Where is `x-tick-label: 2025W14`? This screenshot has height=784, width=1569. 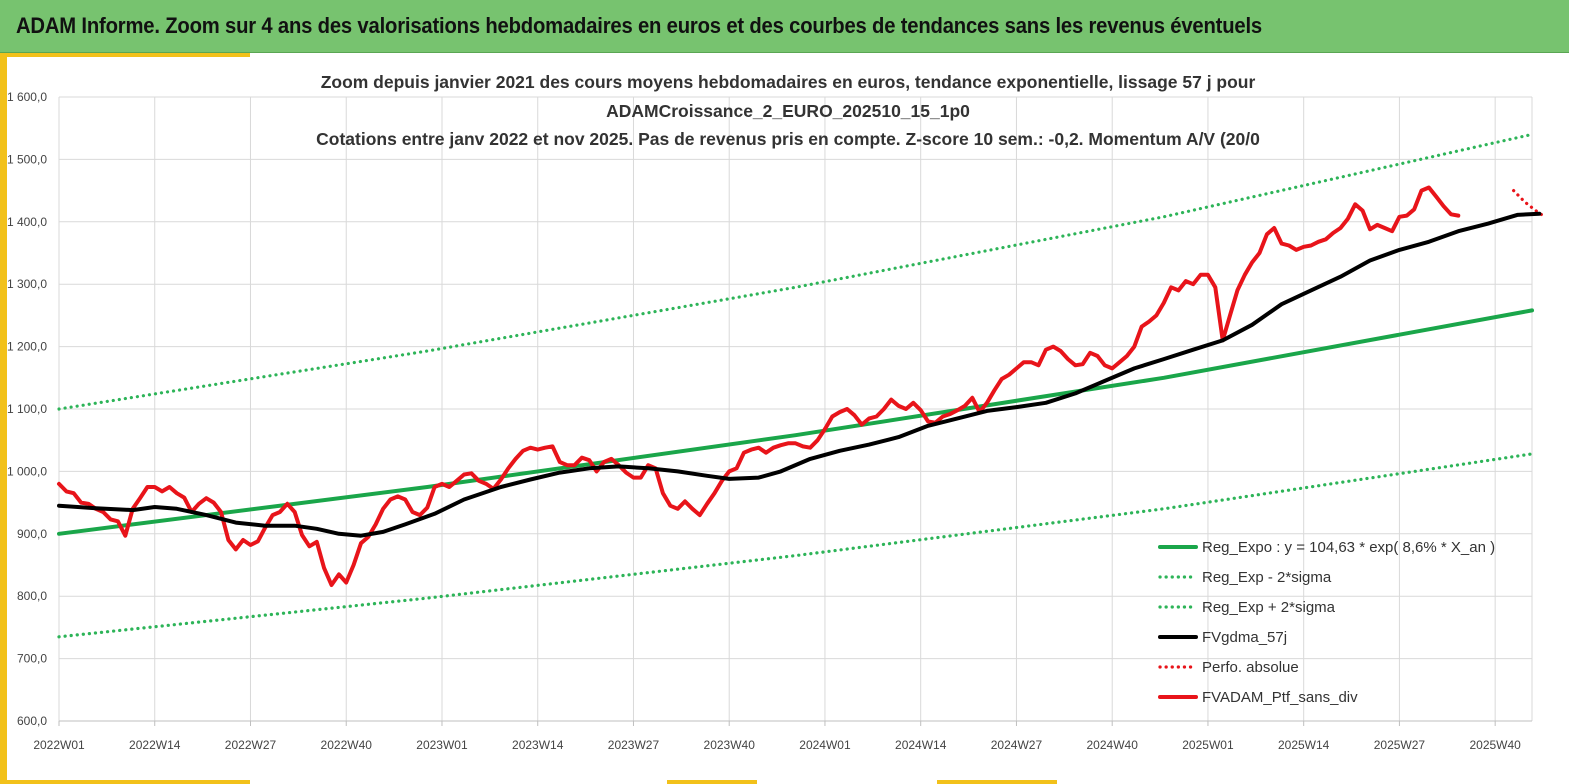 x-tick-label: 2025W14 is located at coordinates (1304, 745).